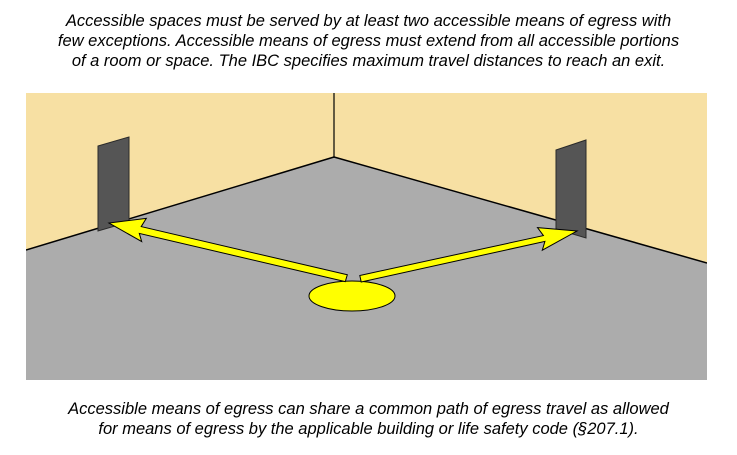 The height and width of the screenshot is (455, 737). Describe the element at coordinates (571, 189) in the screenshot. I see `right-exit-door` at that location.